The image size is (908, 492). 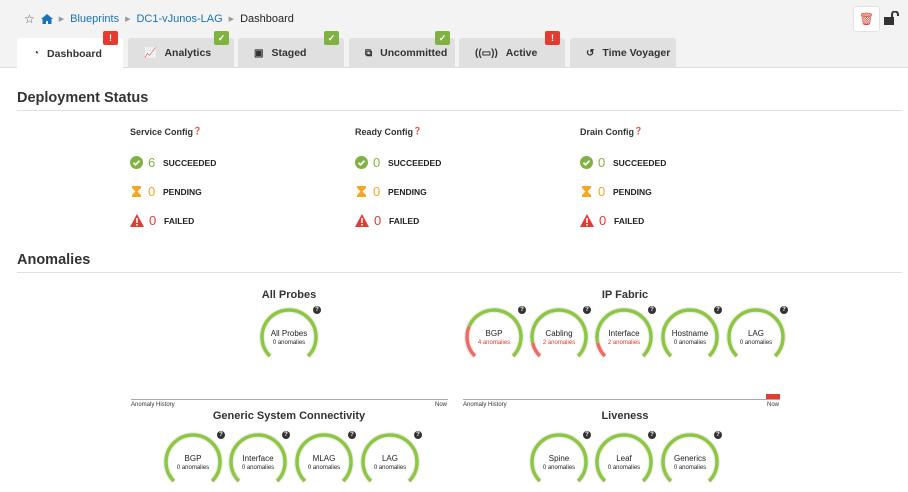 I want to click on anomaly-gauge: Hostname 0 anomalies ?, so click(x=691, y=336).